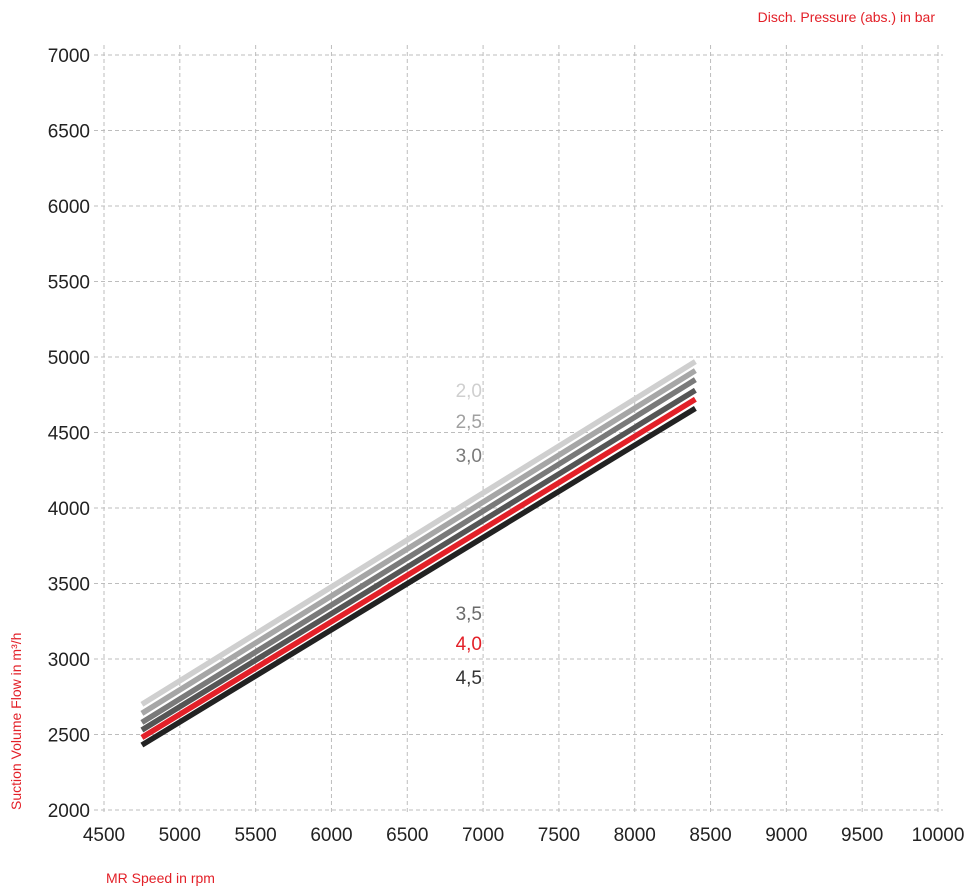 Image resolution: width=967 pixels, height=894 pixels. I want to click on y-axis-title: Suction Volume Flow in m³/h, so click(16, 721).